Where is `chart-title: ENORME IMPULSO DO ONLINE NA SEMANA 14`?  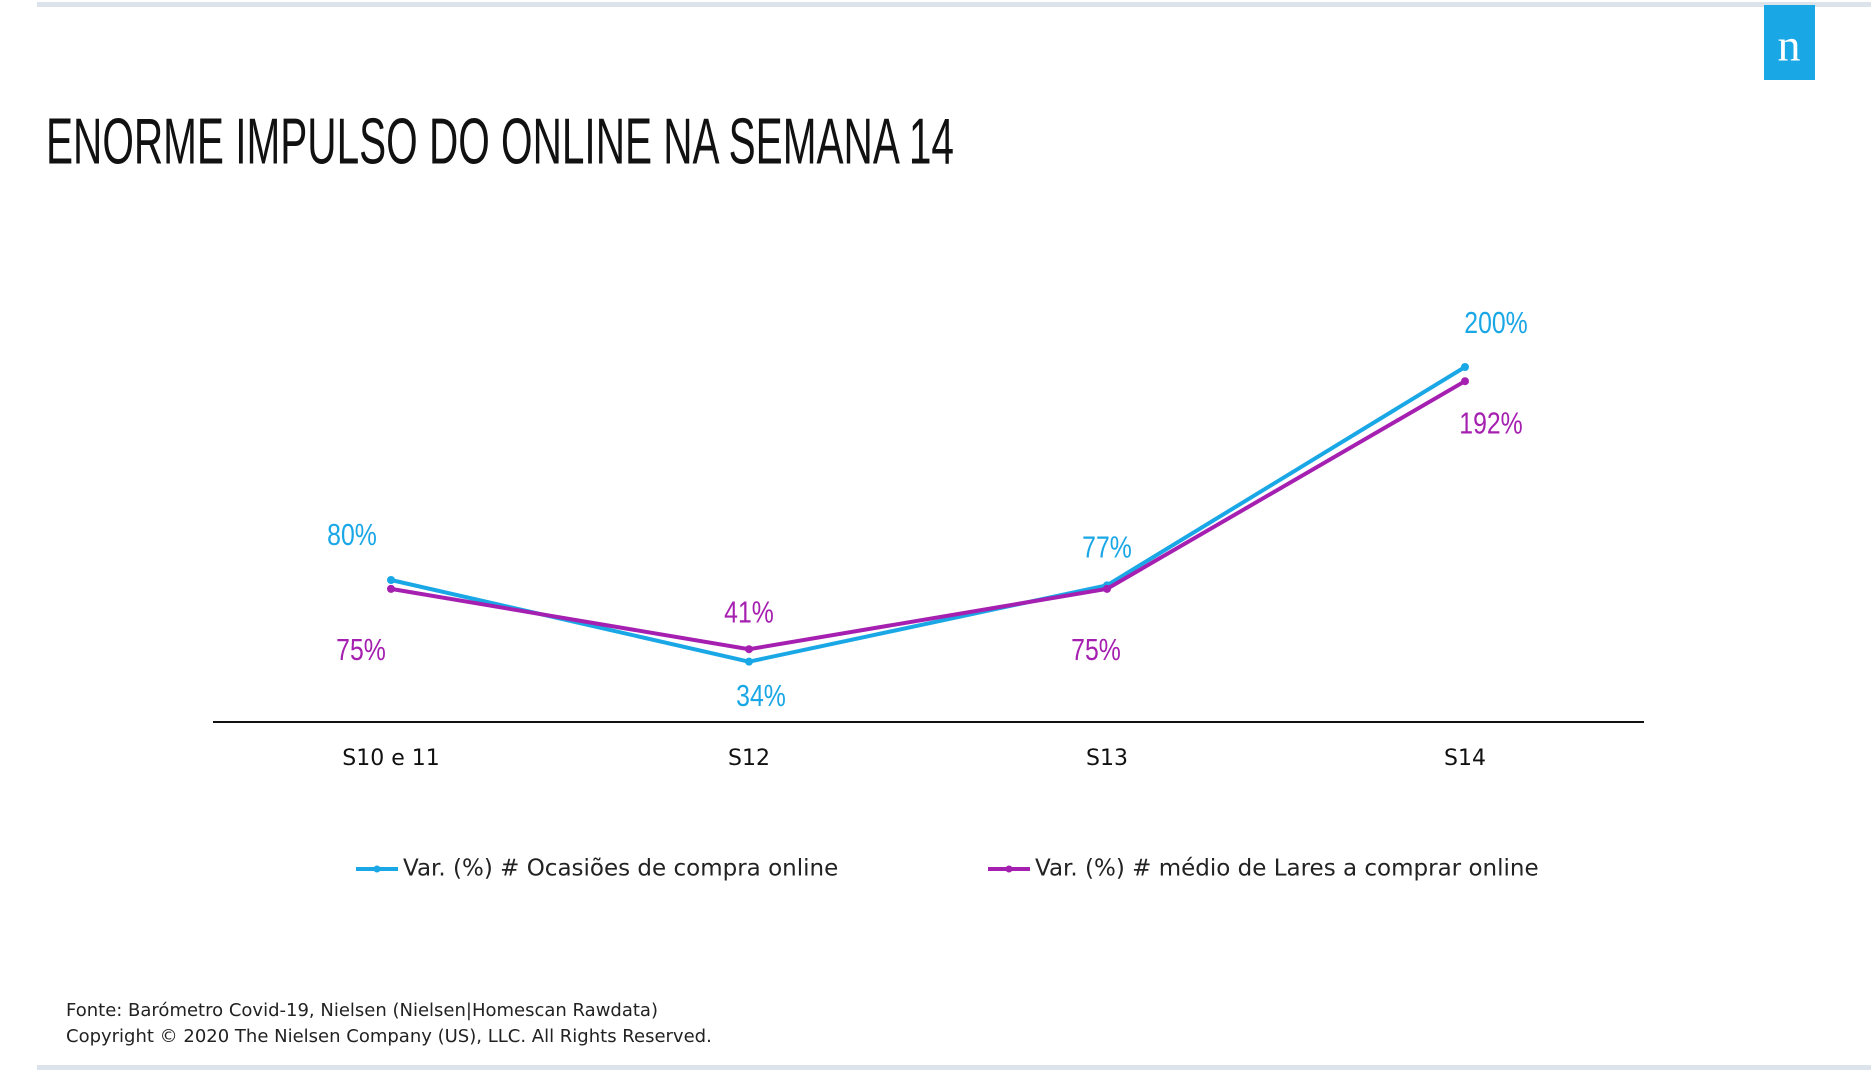 chart-title: ENORME IMPULSO DO ONLINE NA SEMANA 14 is located at coordinates (500, 142).